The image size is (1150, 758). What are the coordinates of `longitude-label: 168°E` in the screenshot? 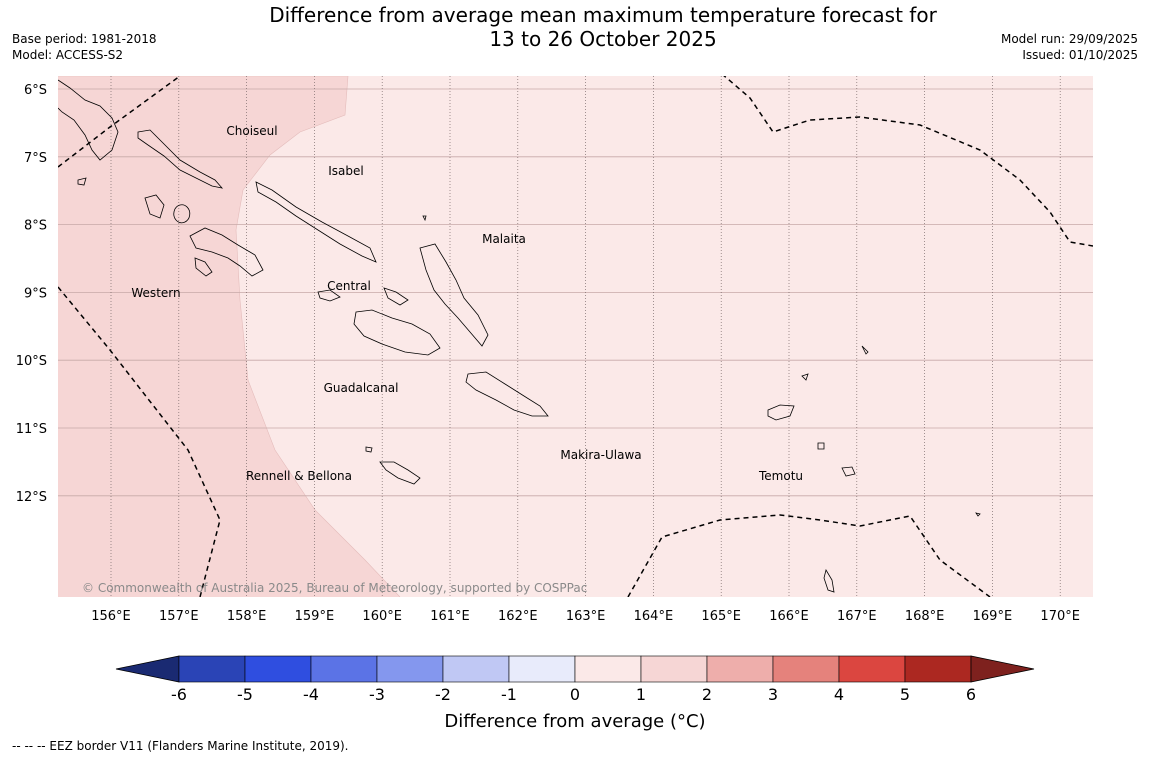 It's located at (925, 616).